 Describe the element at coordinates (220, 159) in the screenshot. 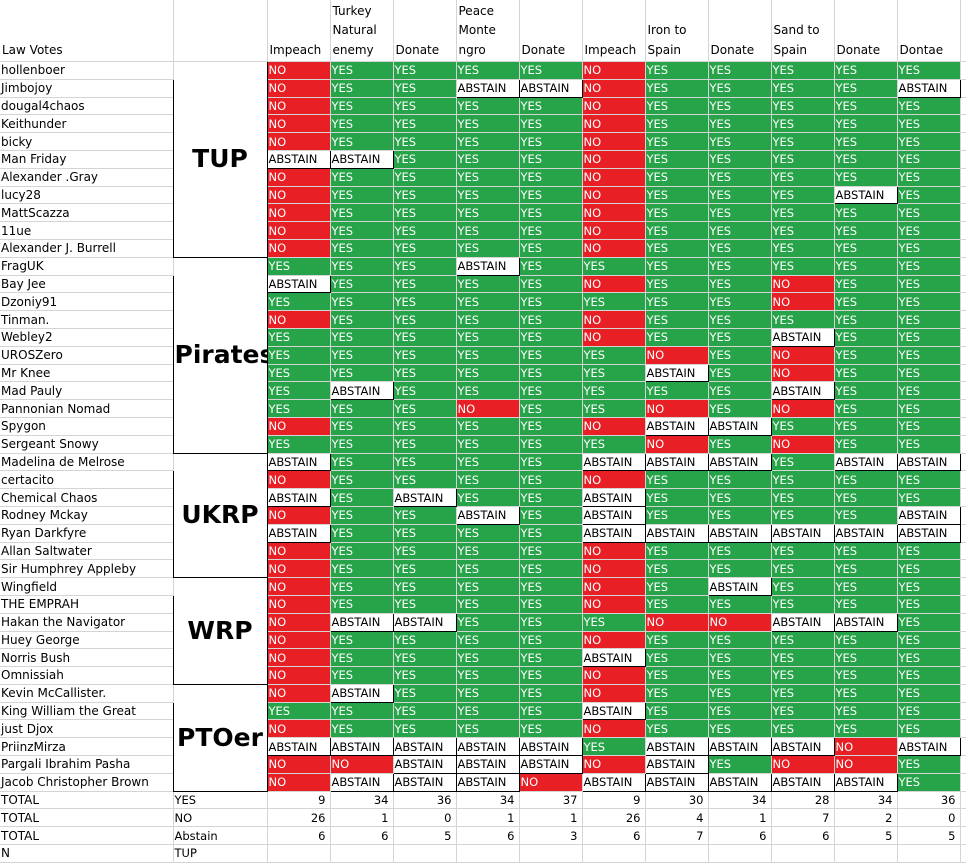

I see `party-label-tup: TUP` at that location.